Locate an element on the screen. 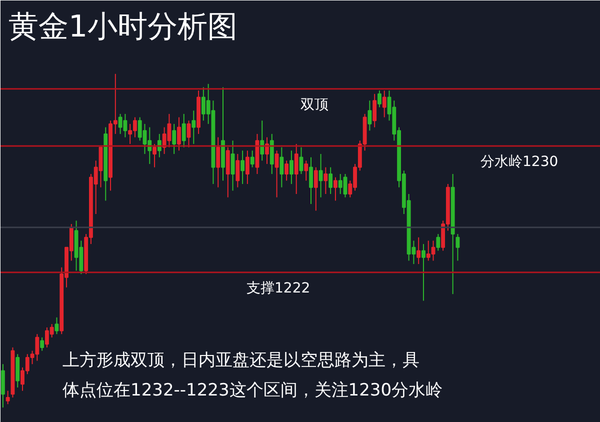  chart-title: 黄金1小时分析图 is located at coordinates (123, 27).